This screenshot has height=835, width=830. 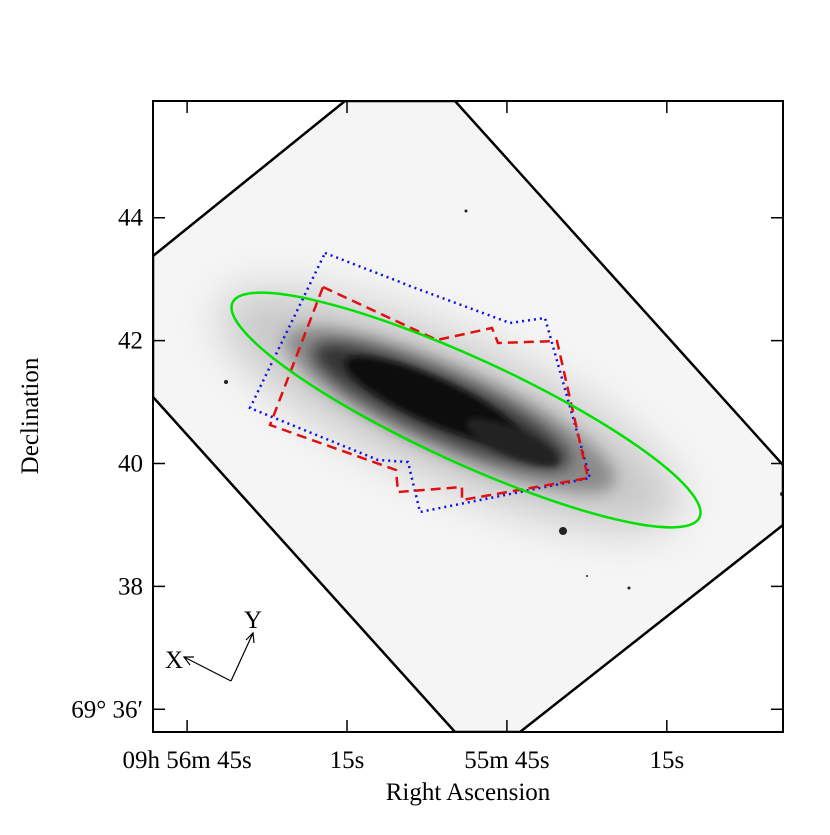 I want to click on x-tick-label: 55m 45s, so click(x=506, y=760).